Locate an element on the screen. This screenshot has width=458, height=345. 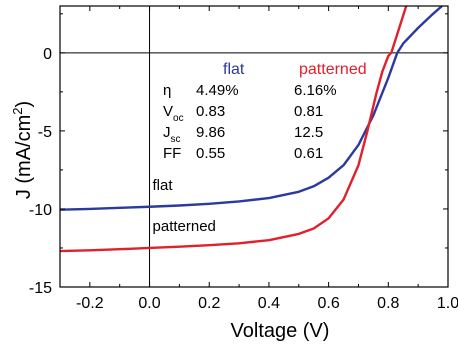
y-axis-title-end: ) is located at coordinates (24, 104).